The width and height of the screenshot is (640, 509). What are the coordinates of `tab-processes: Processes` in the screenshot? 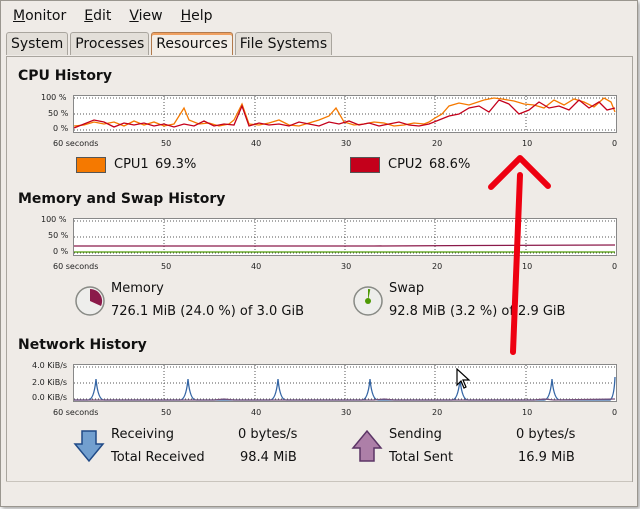 It's located at (110, 43).